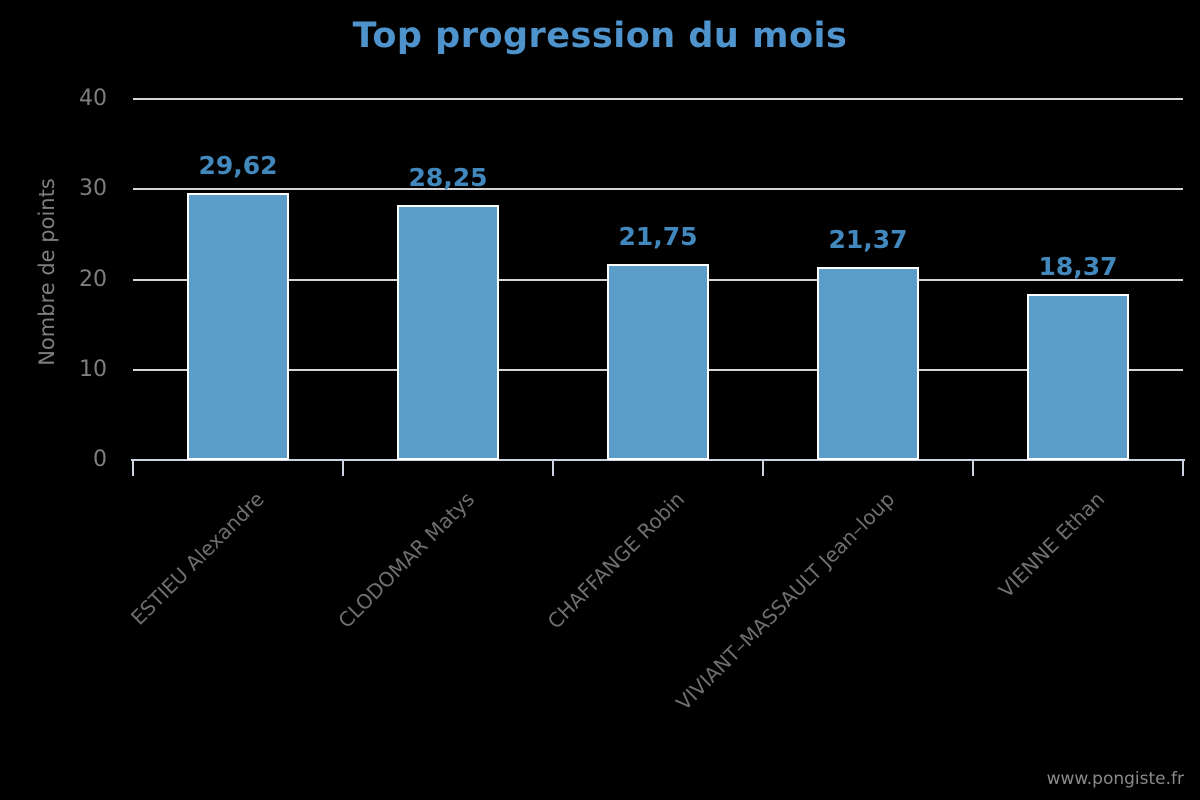 The height and width of the screenshot is (800, 1200). I want to click on y-tick-label: 30, so click(93, 189).